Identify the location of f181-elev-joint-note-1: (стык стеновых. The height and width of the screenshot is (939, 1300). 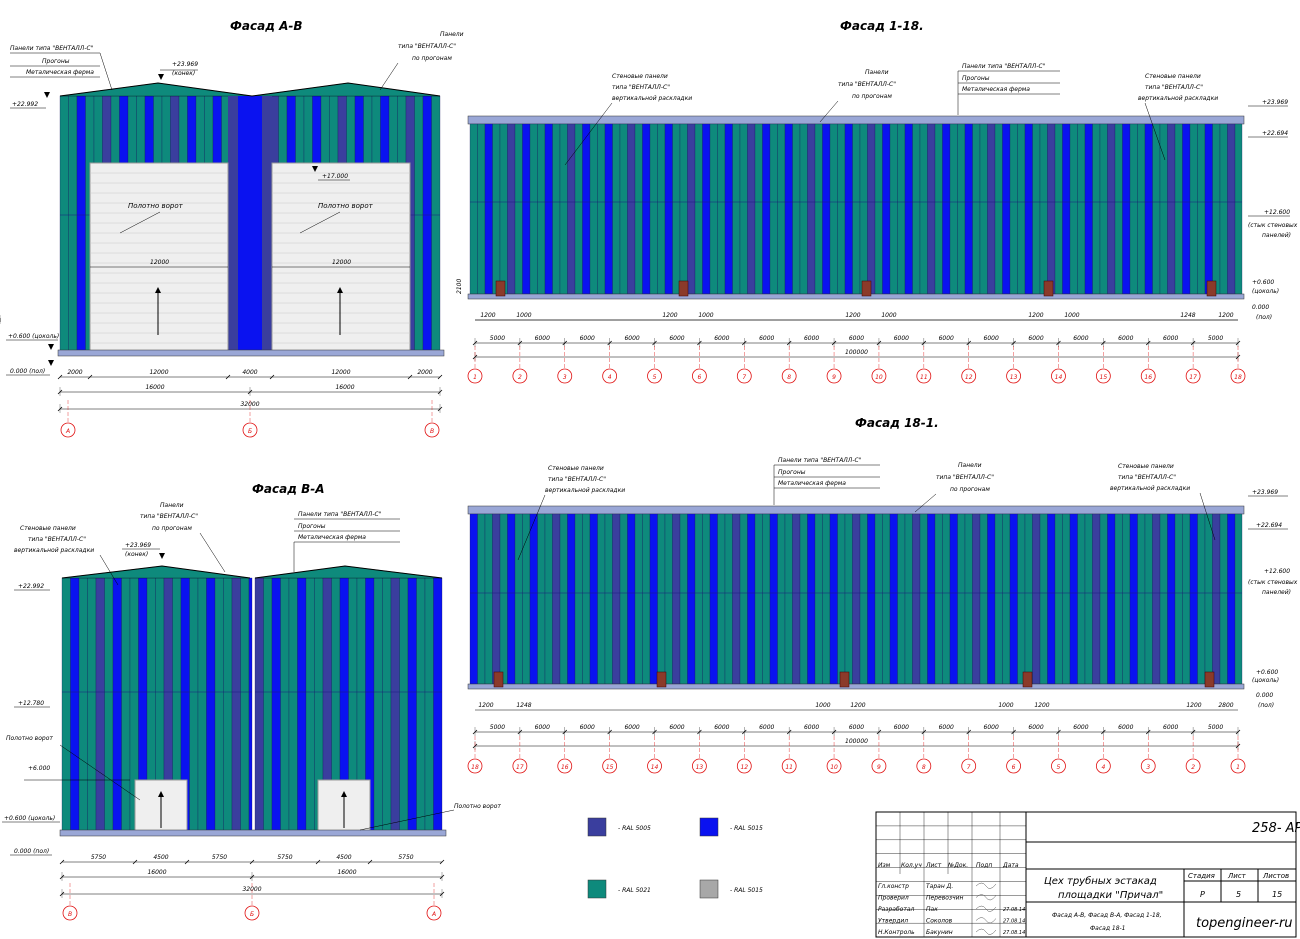
(1273, 582).